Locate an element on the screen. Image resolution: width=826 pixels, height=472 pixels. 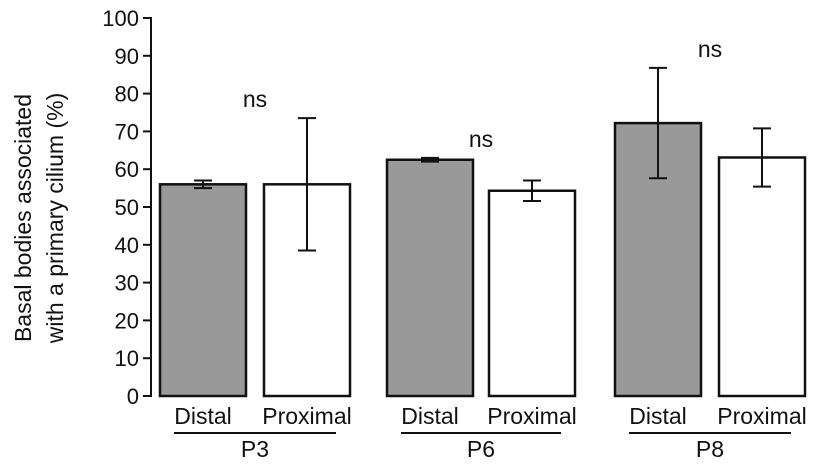
y-axis-title-line-2: with a primary cilium (%) is located at coordinates (55, 218).